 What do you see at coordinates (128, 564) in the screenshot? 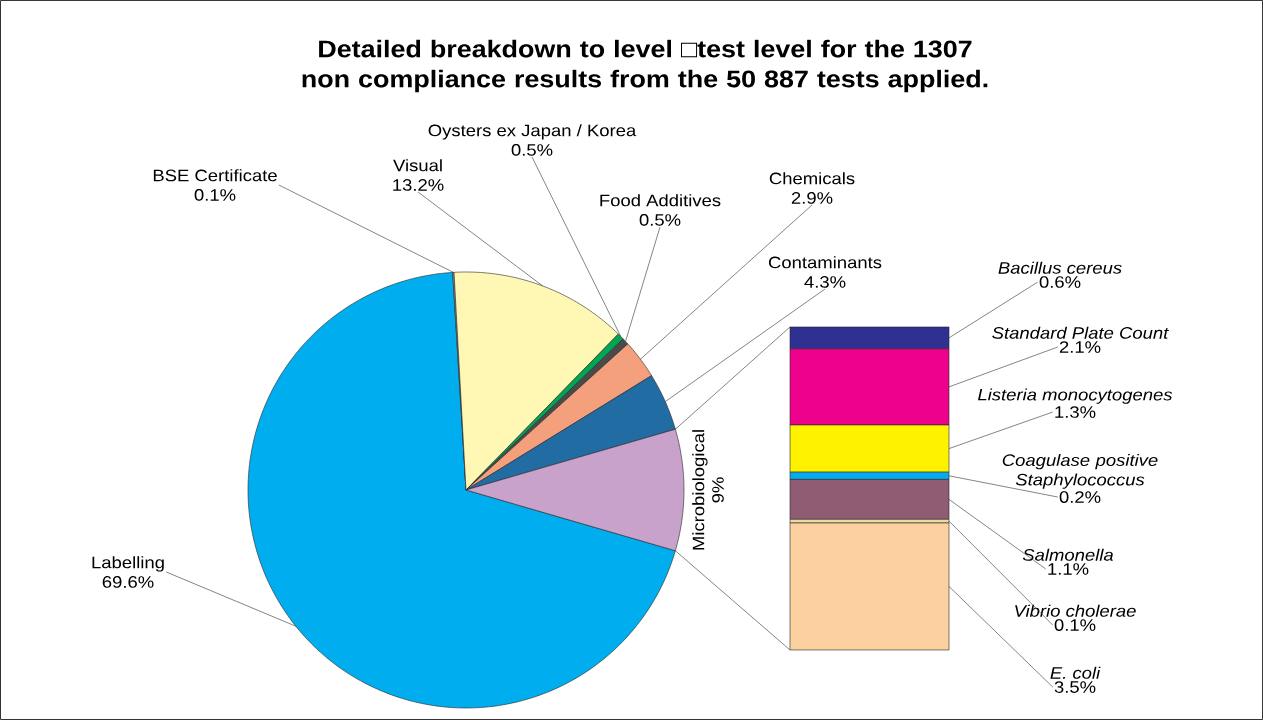
I see `slice-label: Labelling` at bounding box center [128, 564].